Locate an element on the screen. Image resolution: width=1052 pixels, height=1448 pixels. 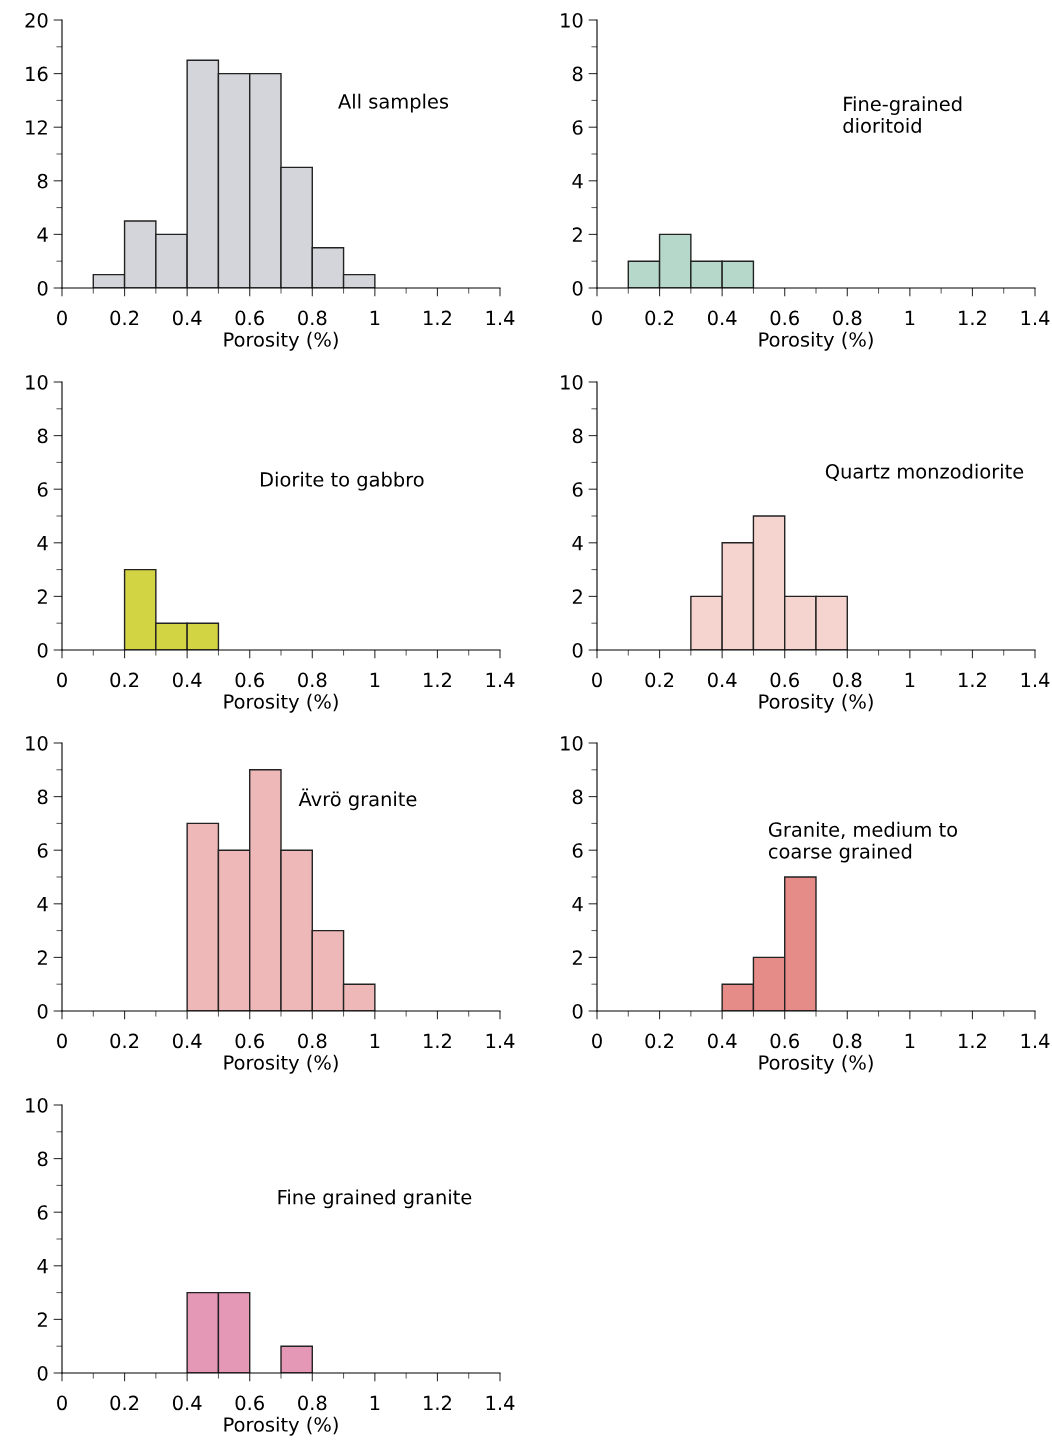
y-tick-label: 20 is located at coordinates (36, 20).